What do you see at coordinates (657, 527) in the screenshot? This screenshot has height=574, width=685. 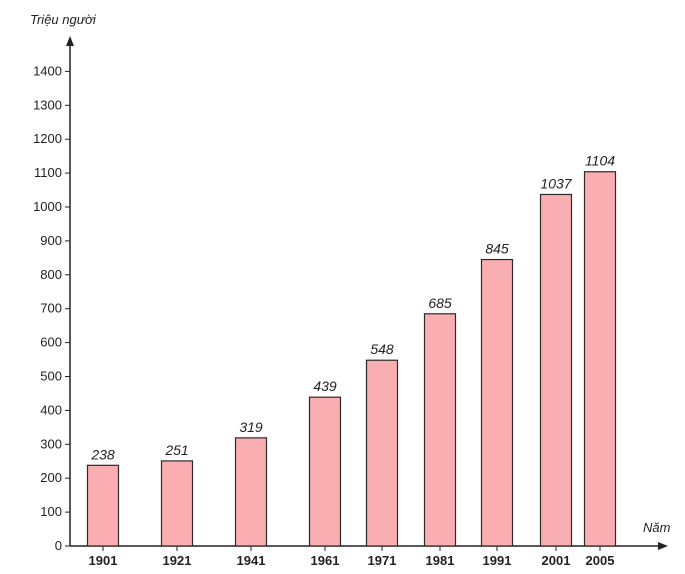 I see `x-axis-title: Năm` at bounding box center [657, 527].